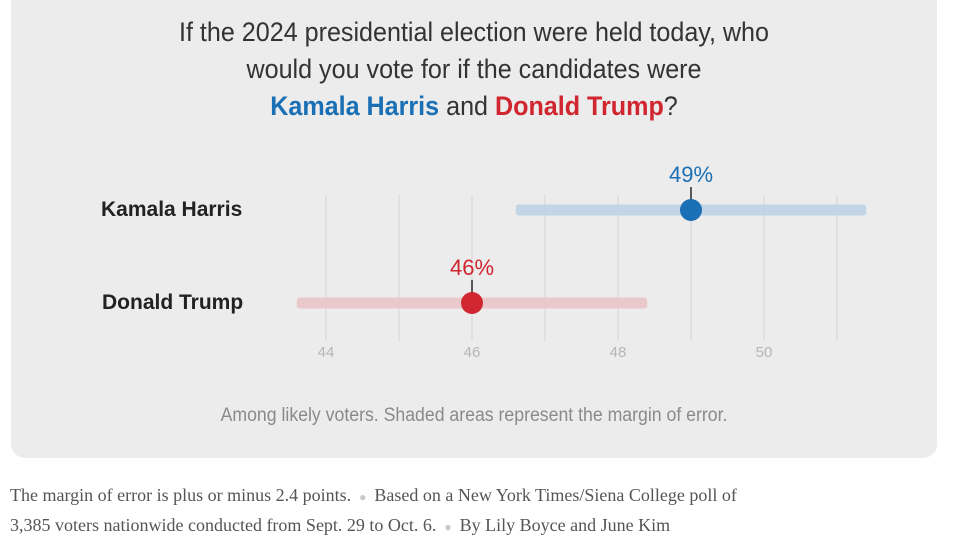  I want to click on byline: By Lily Boyce and June Kim, so click(565, 524).